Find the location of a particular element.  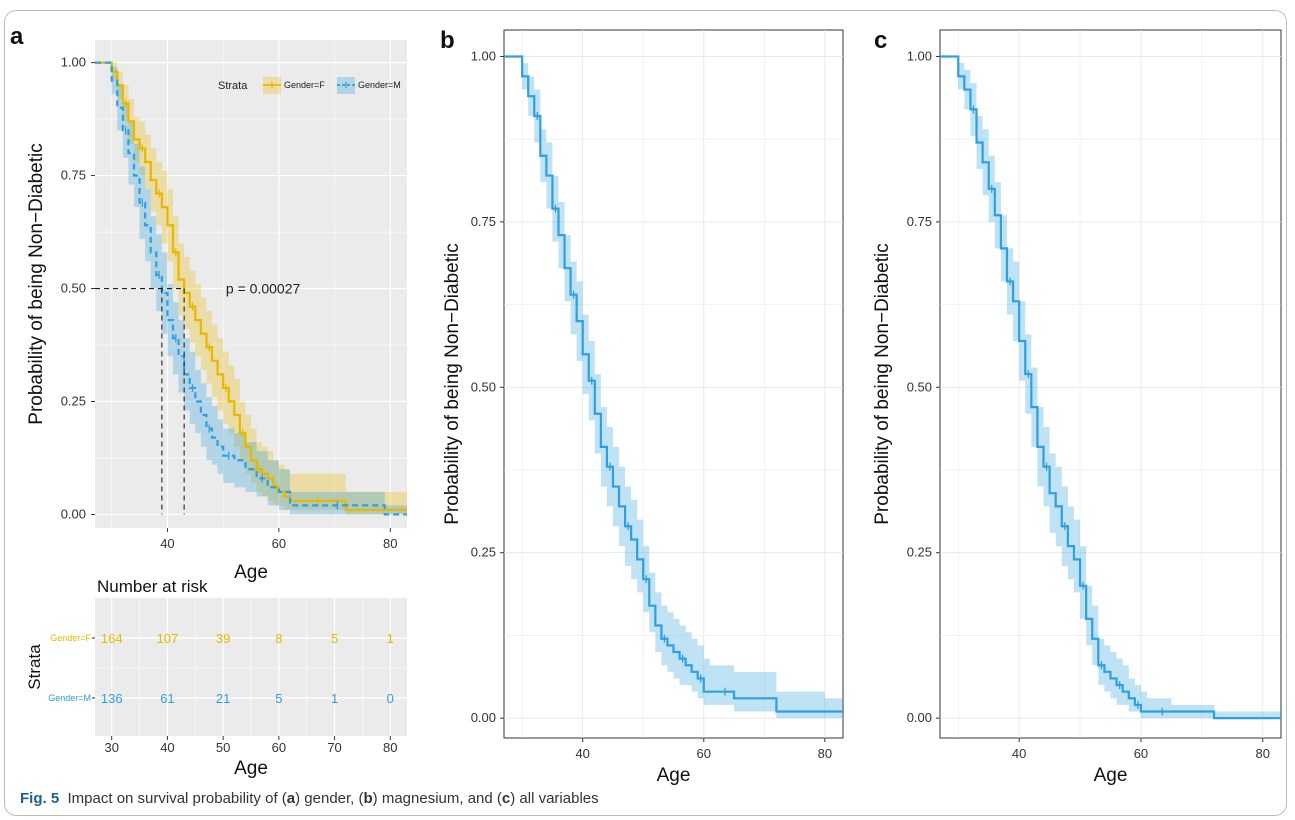

risk-row-label: Gender=M is located at coordinates (69, 698).